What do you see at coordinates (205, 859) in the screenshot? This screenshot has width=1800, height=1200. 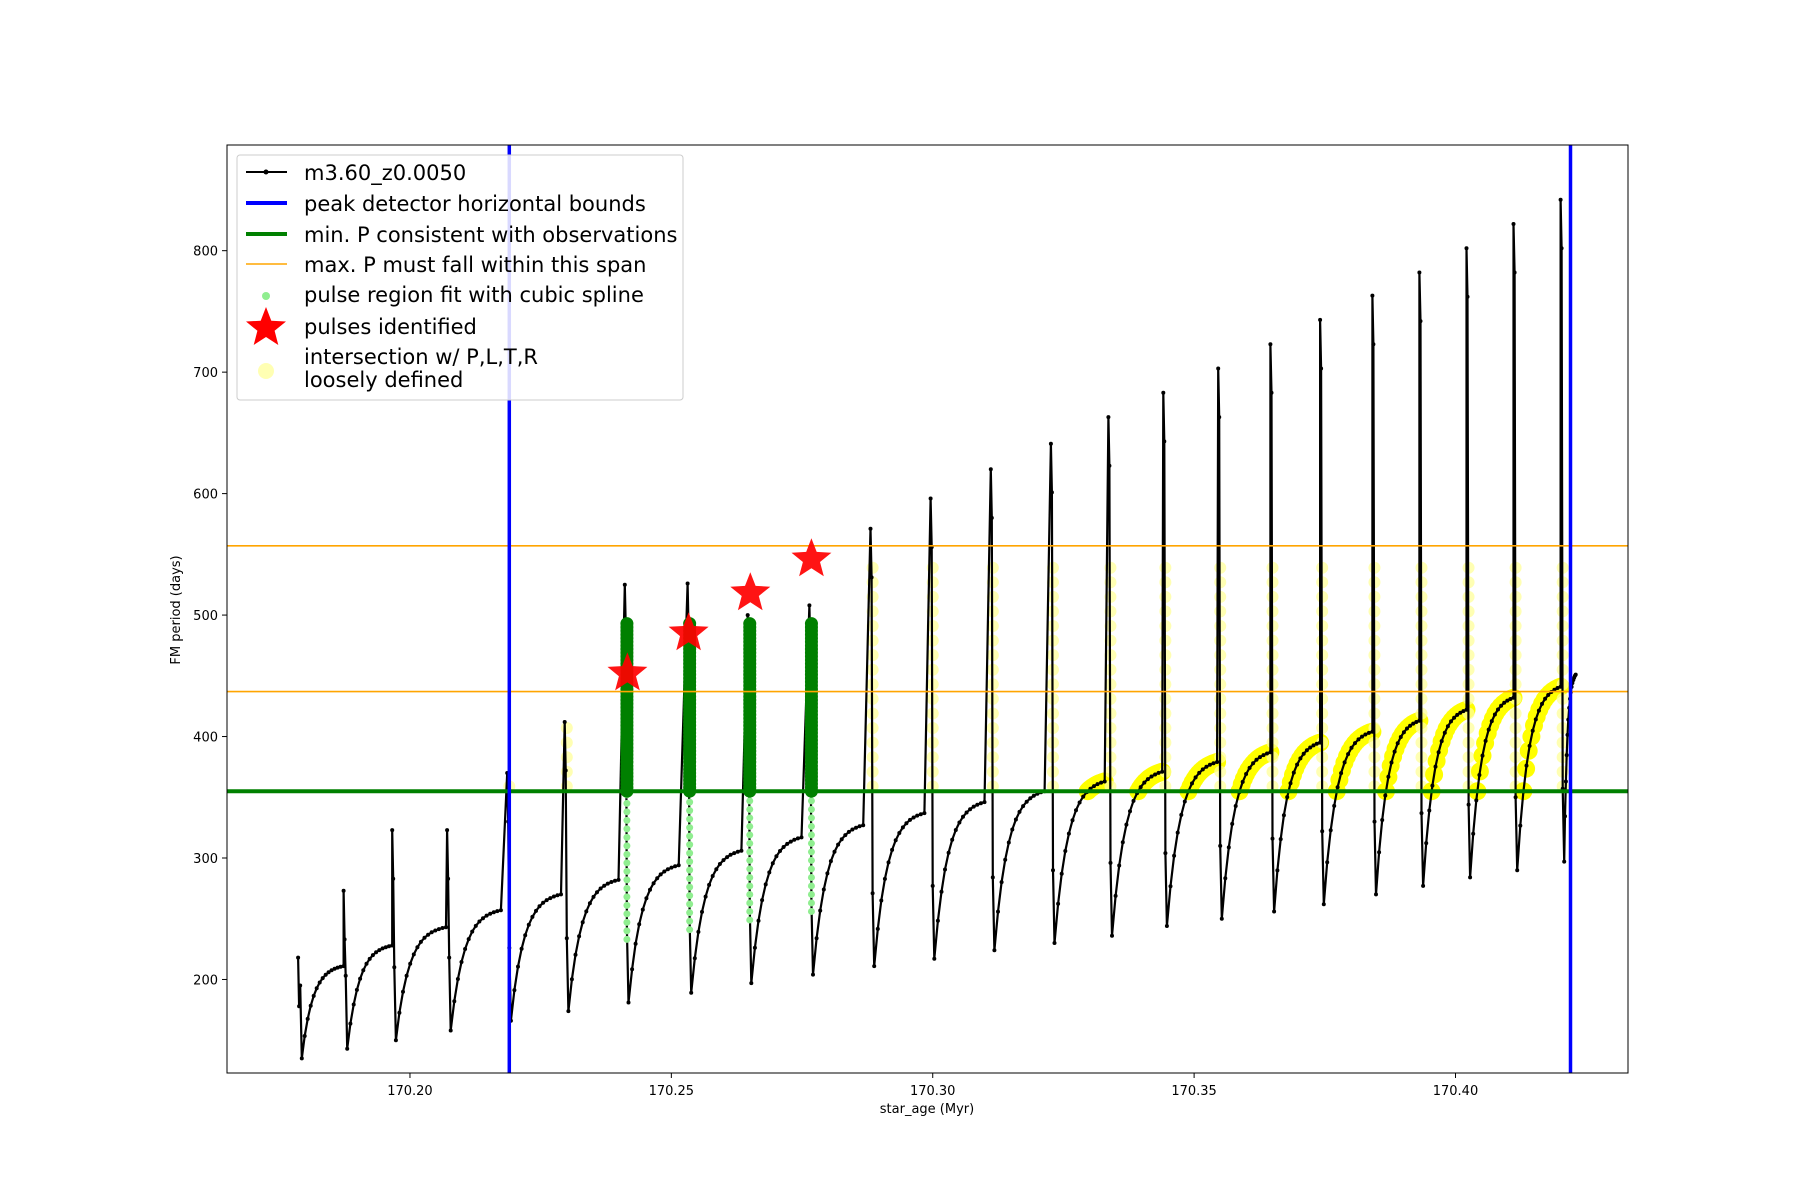 I see `y-tick-label: 300` at bounding box center [205, 859].